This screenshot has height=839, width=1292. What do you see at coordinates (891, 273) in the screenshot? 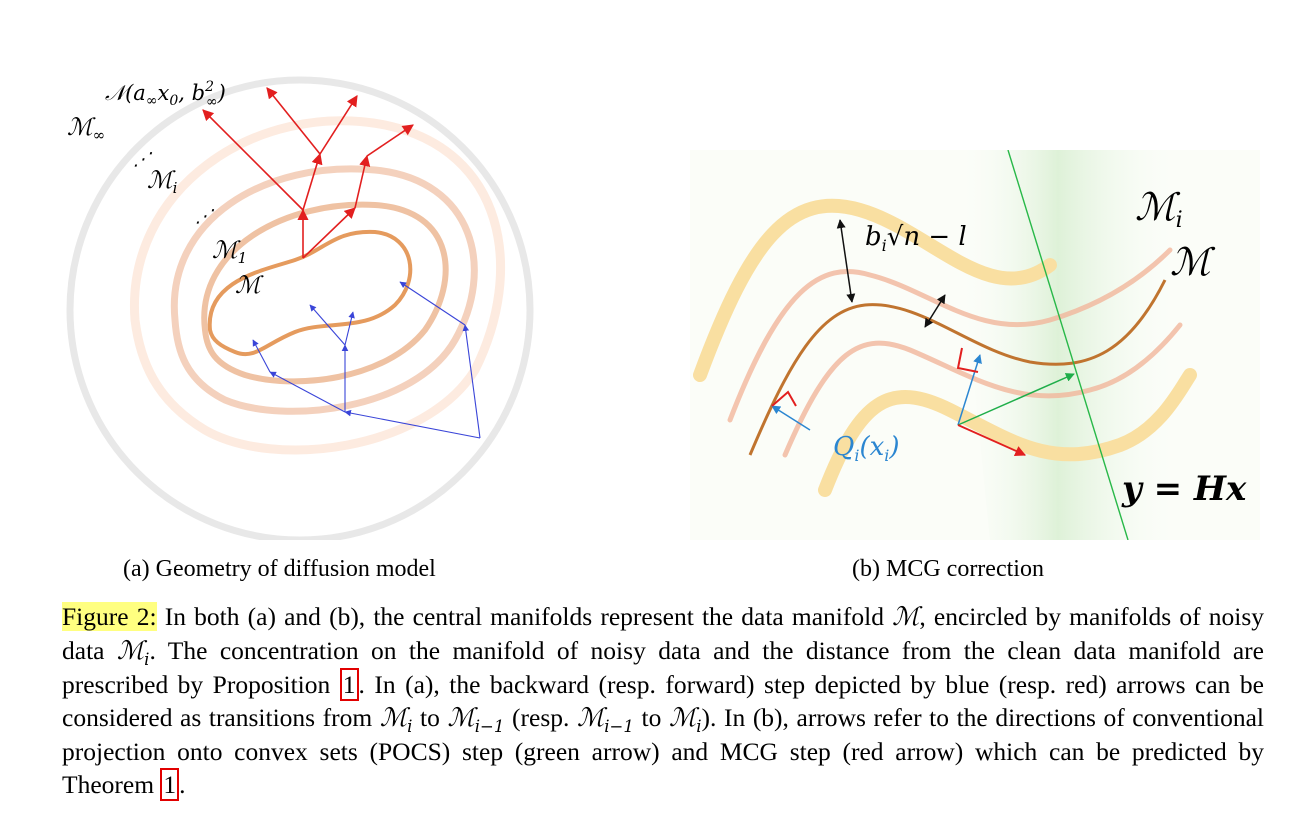
I see `distance-arrows` at bounding box center [891, 273].